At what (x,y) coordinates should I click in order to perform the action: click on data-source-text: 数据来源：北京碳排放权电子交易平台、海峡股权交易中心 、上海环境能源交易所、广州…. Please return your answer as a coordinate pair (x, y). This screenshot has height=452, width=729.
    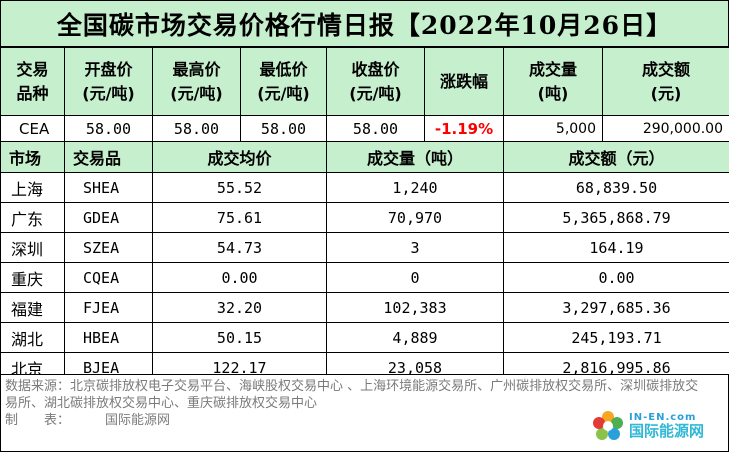
    Looking at the image, I should click on (352, 395).